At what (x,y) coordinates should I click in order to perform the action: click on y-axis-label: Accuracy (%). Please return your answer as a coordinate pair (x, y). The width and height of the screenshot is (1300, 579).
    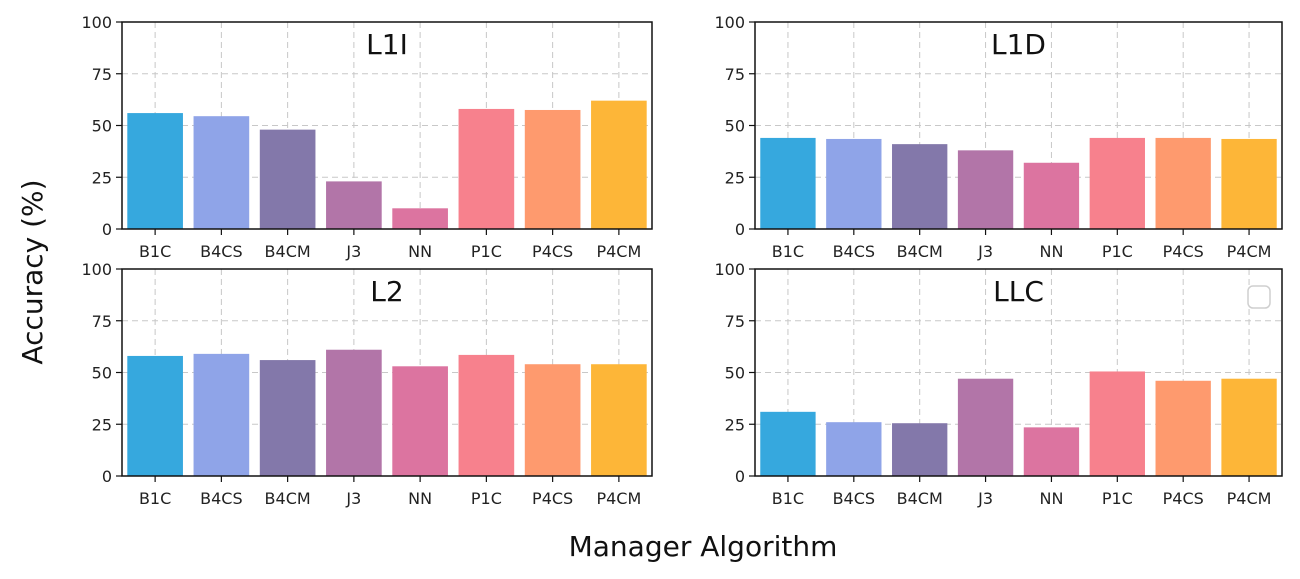
    Looking at the image, I should click on (32, 271).